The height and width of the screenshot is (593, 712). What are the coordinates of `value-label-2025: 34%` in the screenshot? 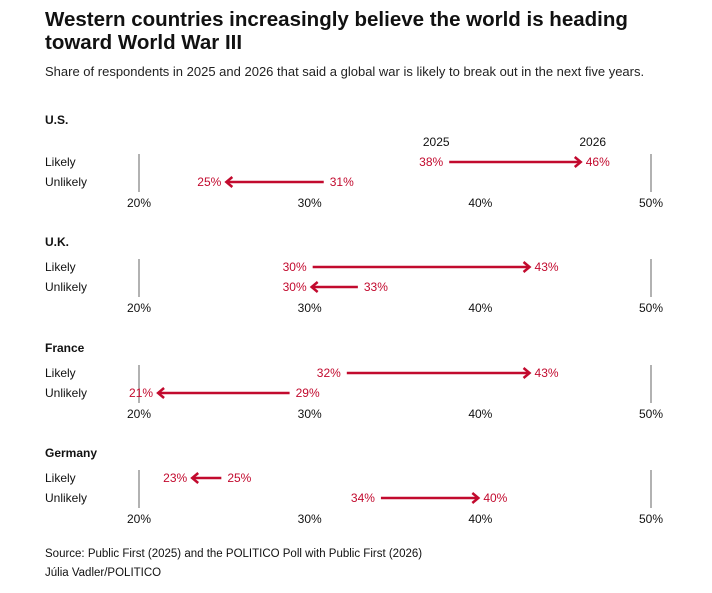 It's located at (363, 498).